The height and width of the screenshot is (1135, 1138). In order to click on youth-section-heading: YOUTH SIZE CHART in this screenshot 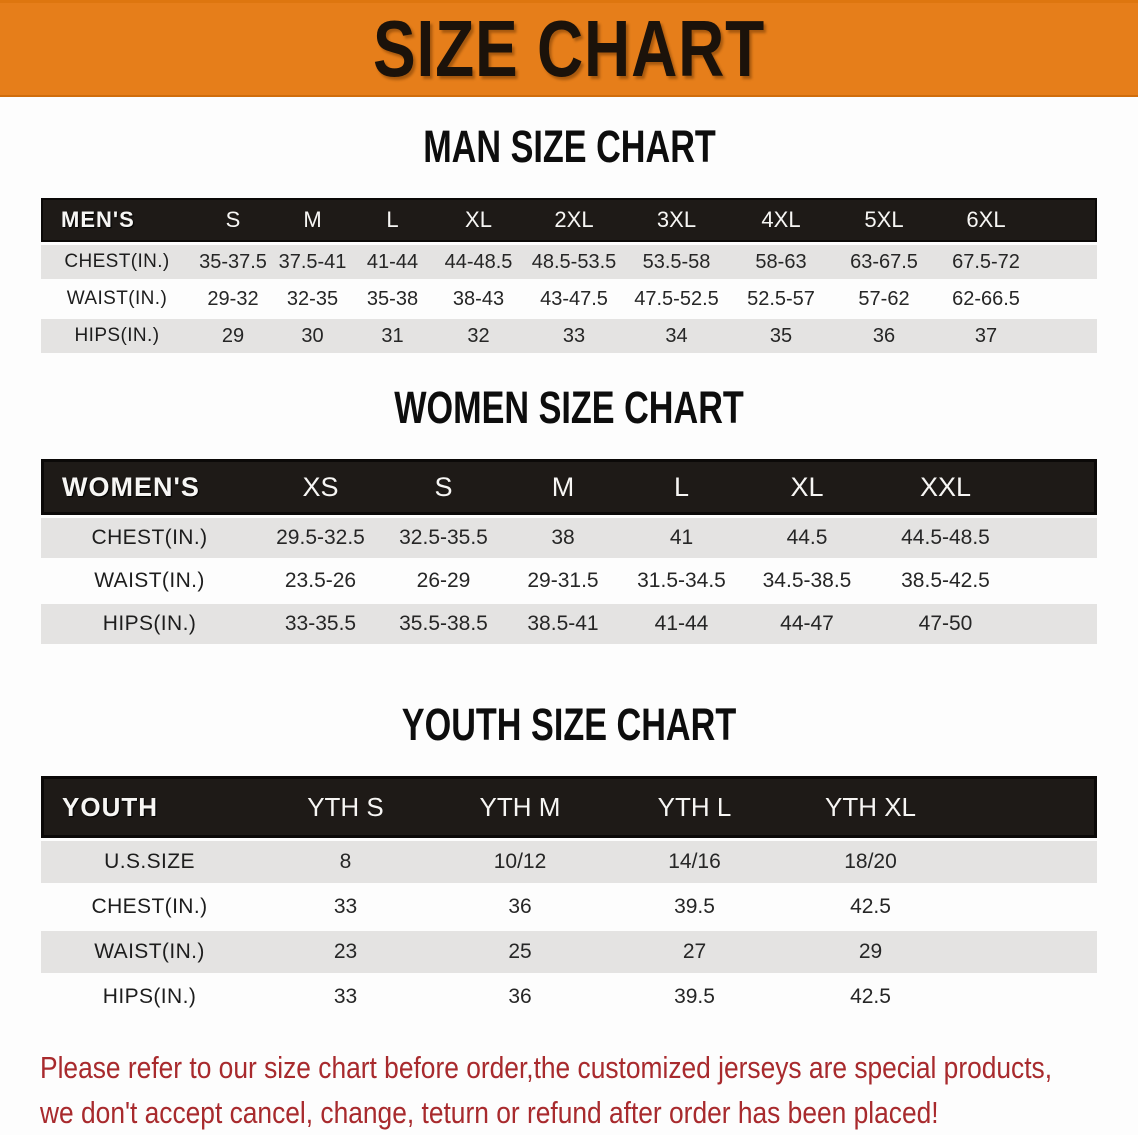, I will do `click(569, 725)`.